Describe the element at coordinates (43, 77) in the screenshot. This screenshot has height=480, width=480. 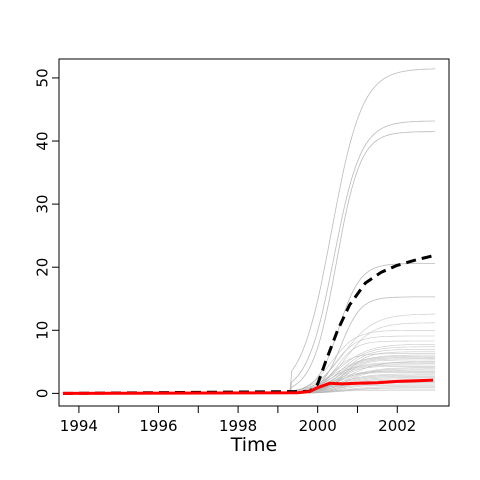
I see `y-tick-label-50: 50` at that location.